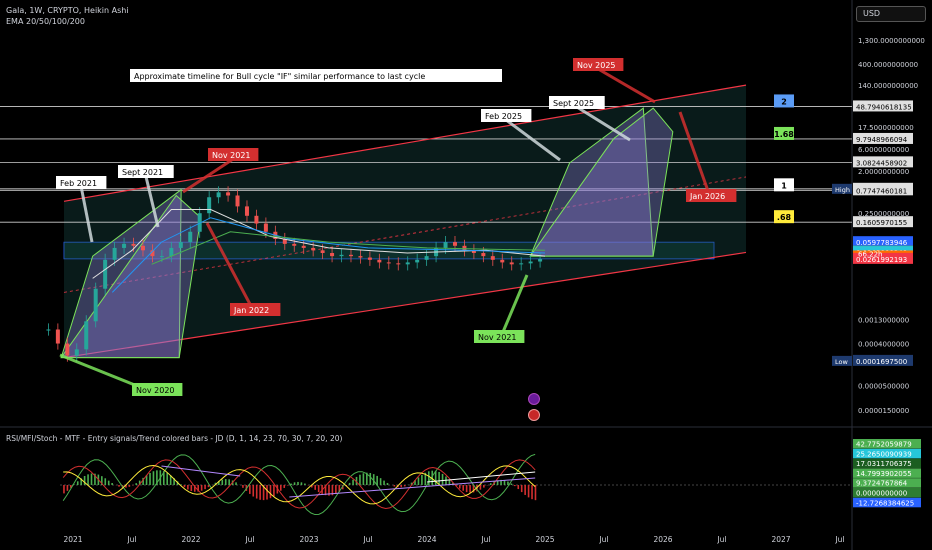 Image resolution: width=932 pixels, height=550 pixels. Describe the element at coordinates (328, 255) in the screenshot. I see `ema-50-line` at that location.